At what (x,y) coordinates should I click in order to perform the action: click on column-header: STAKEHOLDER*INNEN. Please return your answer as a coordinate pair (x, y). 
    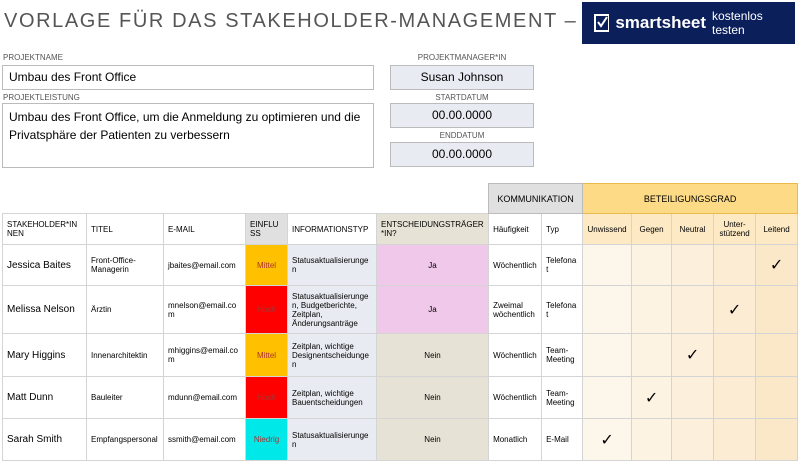
    Looking at the image, I should click on (44, 229).